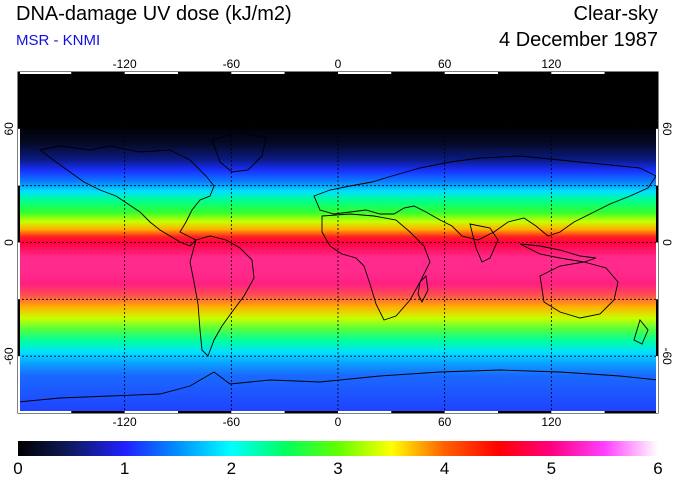  I want to click on coastline-madagascar, so click(423, 289).